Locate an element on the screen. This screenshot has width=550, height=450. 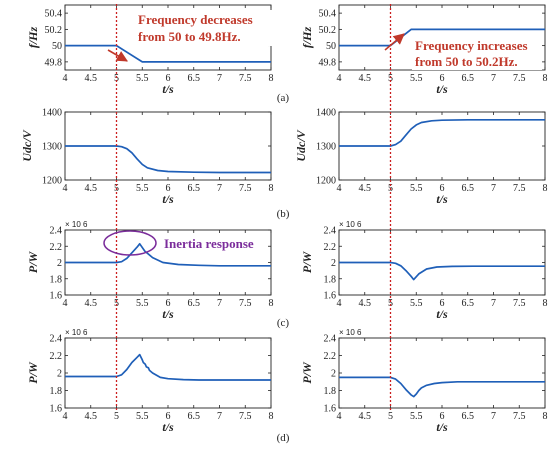
panel-label-d: (d) is located at coordinates (283, 438).